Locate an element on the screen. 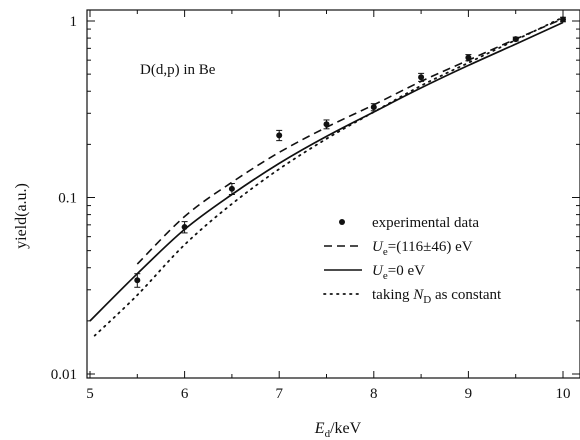 Image resolution: width=580 pixels, height=440 pixels. legend-label-dashed: Ue=(116±46) eV is located at coordinates (422, 248).